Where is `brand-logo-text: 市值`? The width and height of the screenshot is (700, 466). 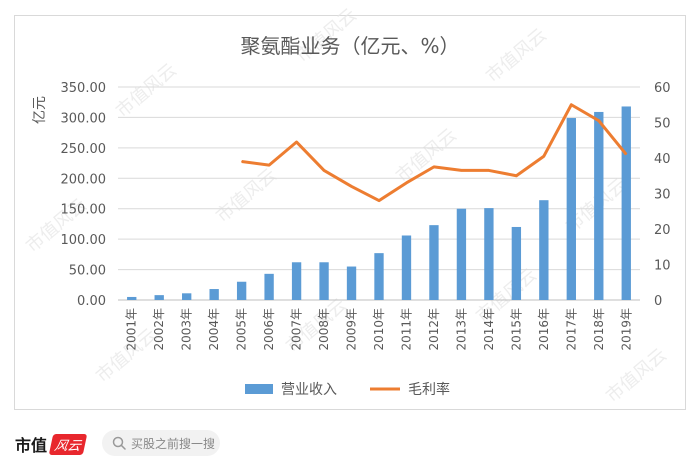 brand-logo-text: 市值 is located at coordinates (31, 445).